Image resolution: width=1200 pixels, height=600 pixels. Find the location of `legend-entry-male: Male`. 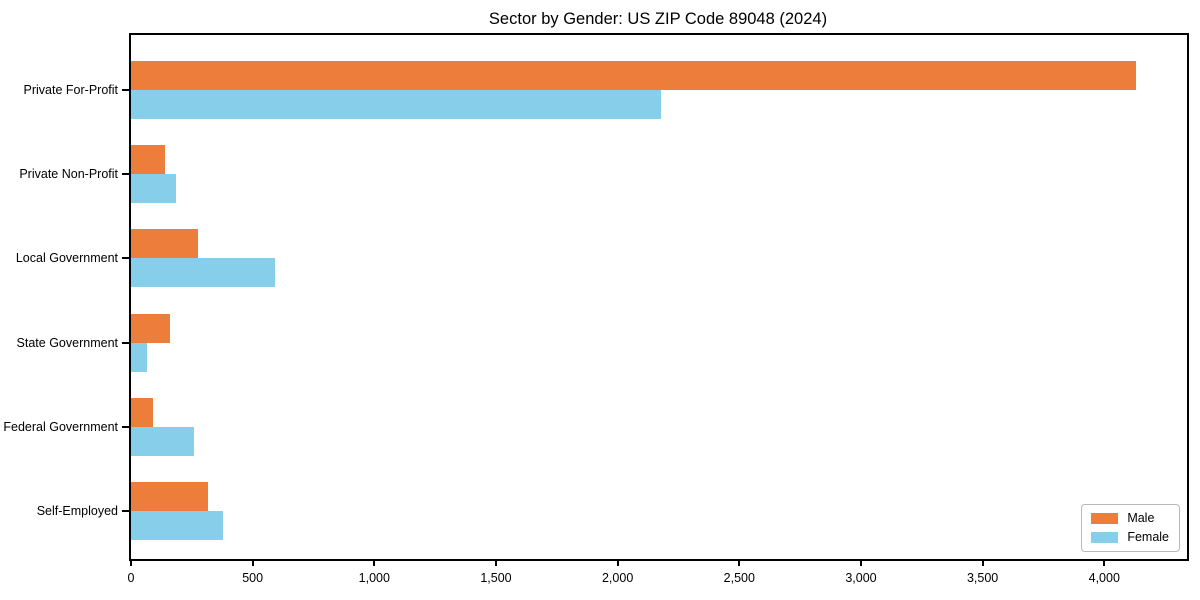

legend-entry-male: Male is located at coordinates (1130, 518).